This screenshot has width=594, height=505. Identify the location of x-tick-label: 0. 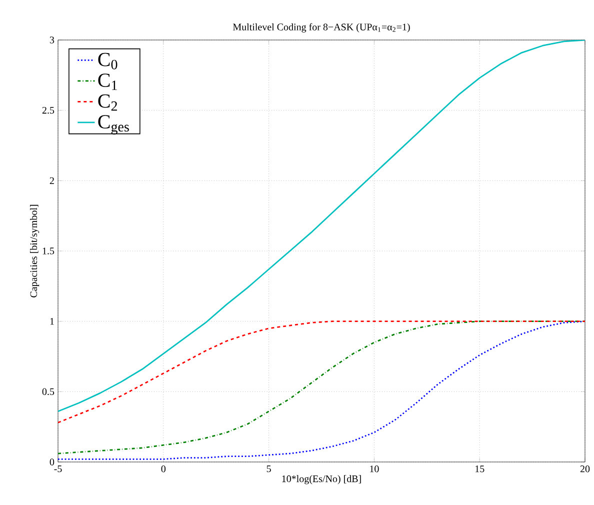
(163, 469).